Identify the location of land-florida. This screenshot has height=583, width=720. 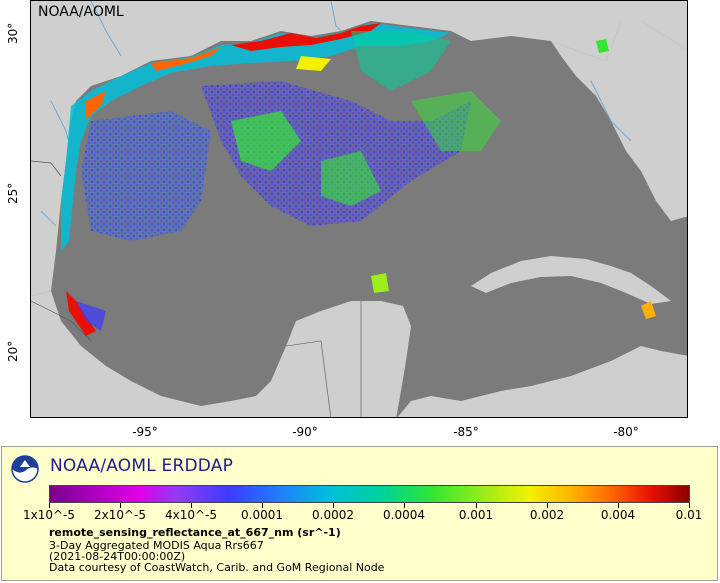
(619, 121).